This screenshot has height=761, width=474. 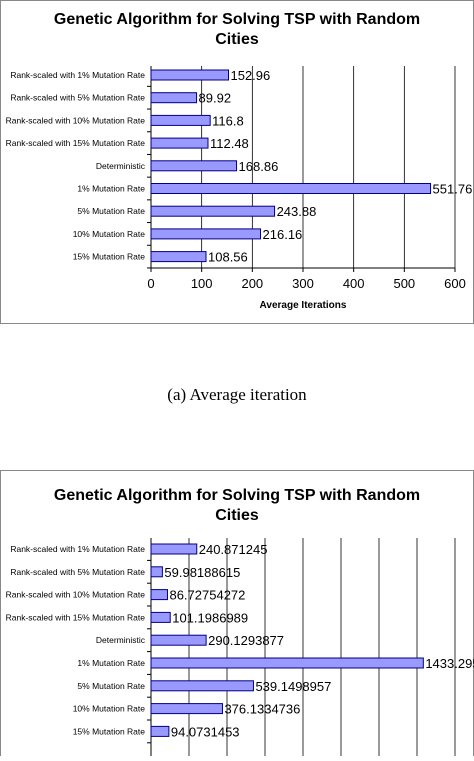 What do you see at coordinates (233, 549) in the screenshot?
I see `data-label-1: 240.871245` at bounding box center [233, 549].